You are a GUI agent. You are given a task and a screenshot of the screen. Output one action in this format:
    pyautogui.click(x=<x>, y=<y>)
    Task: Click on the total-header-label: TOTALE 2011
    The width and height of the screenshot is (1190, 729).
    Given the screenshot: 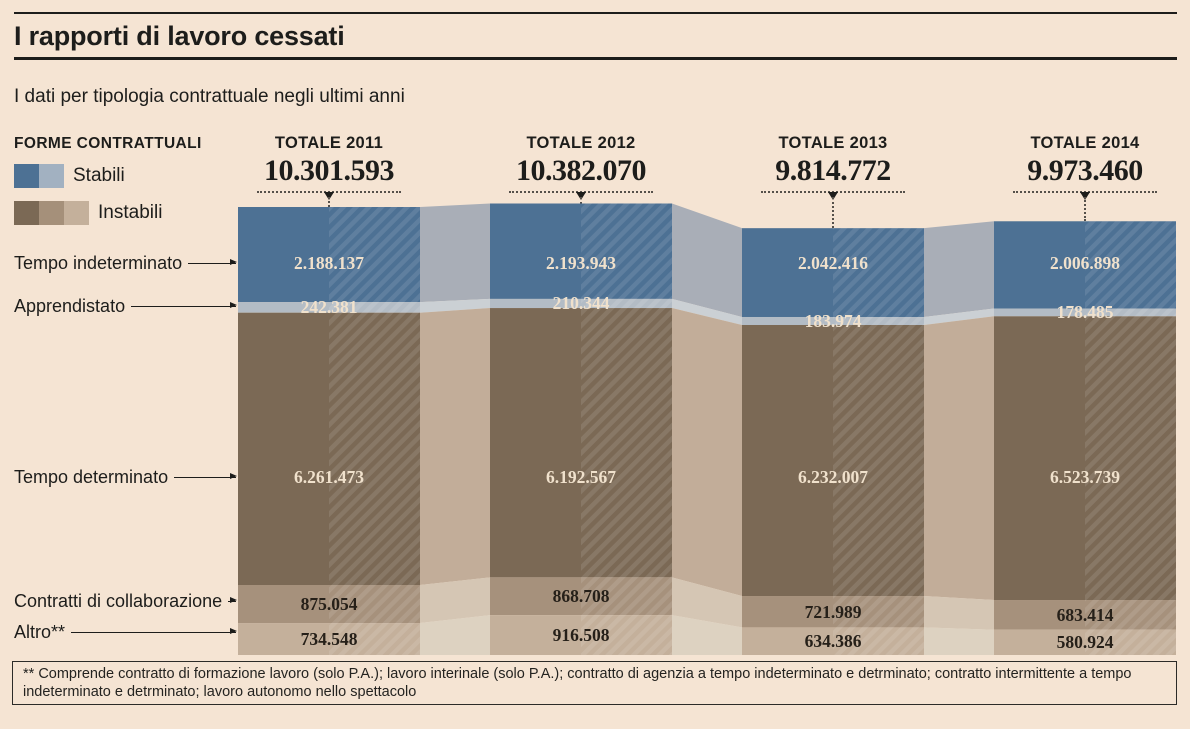 What is the action you would take?
    pyautogui.click(x=329, y=143)
    